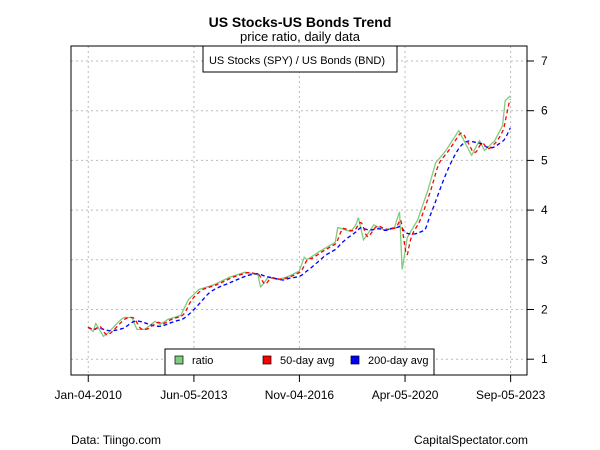 Image resolution: width=600 pixels, height=450 pixels. I want to click on chart-subtitle: price ratio, daily data, so click(300, 36).